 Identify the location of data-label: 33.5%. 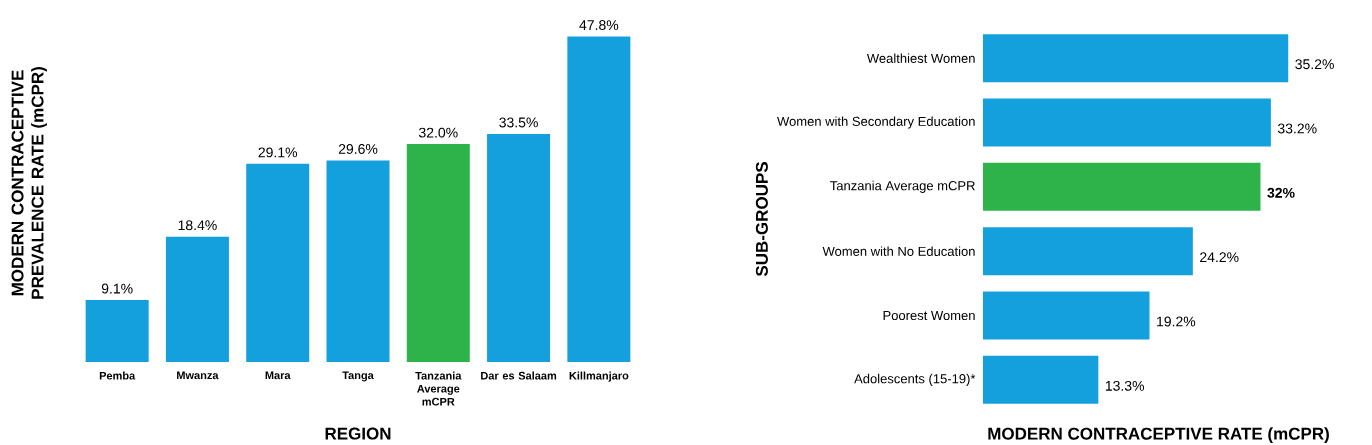
(518, 122).